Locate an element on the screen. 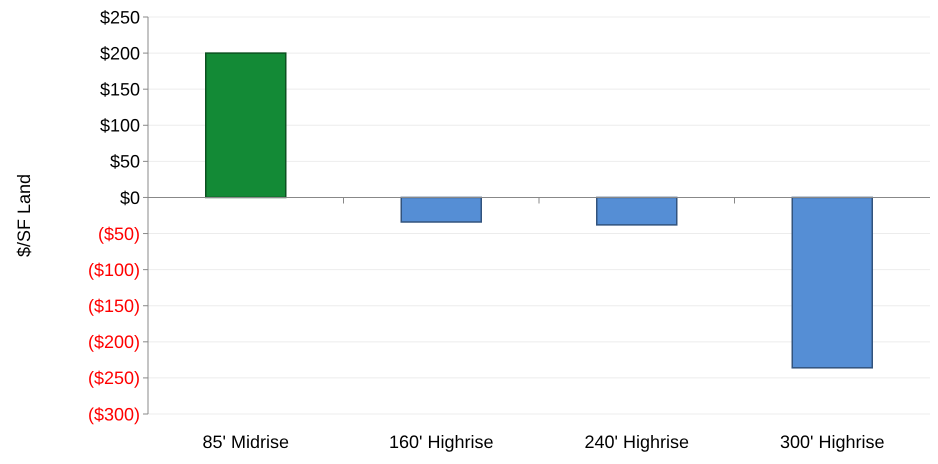 The width and height of the screenshot is (938, 464). y-axis-title: $/SF Land is located at coordinates (24, 216).